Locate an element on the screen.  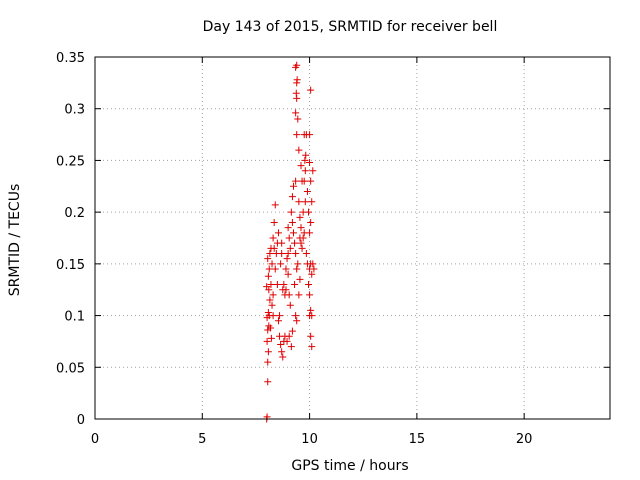
y-tick-label: 0.05 is located at coordinates (70, 368).